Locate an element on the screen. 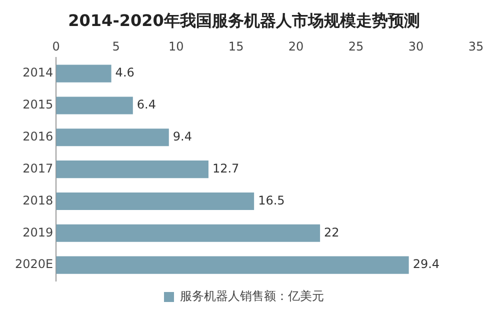 This screenshot has width=500, height=321. y-tick-label: 2020E is located at coordinates (34, 264).